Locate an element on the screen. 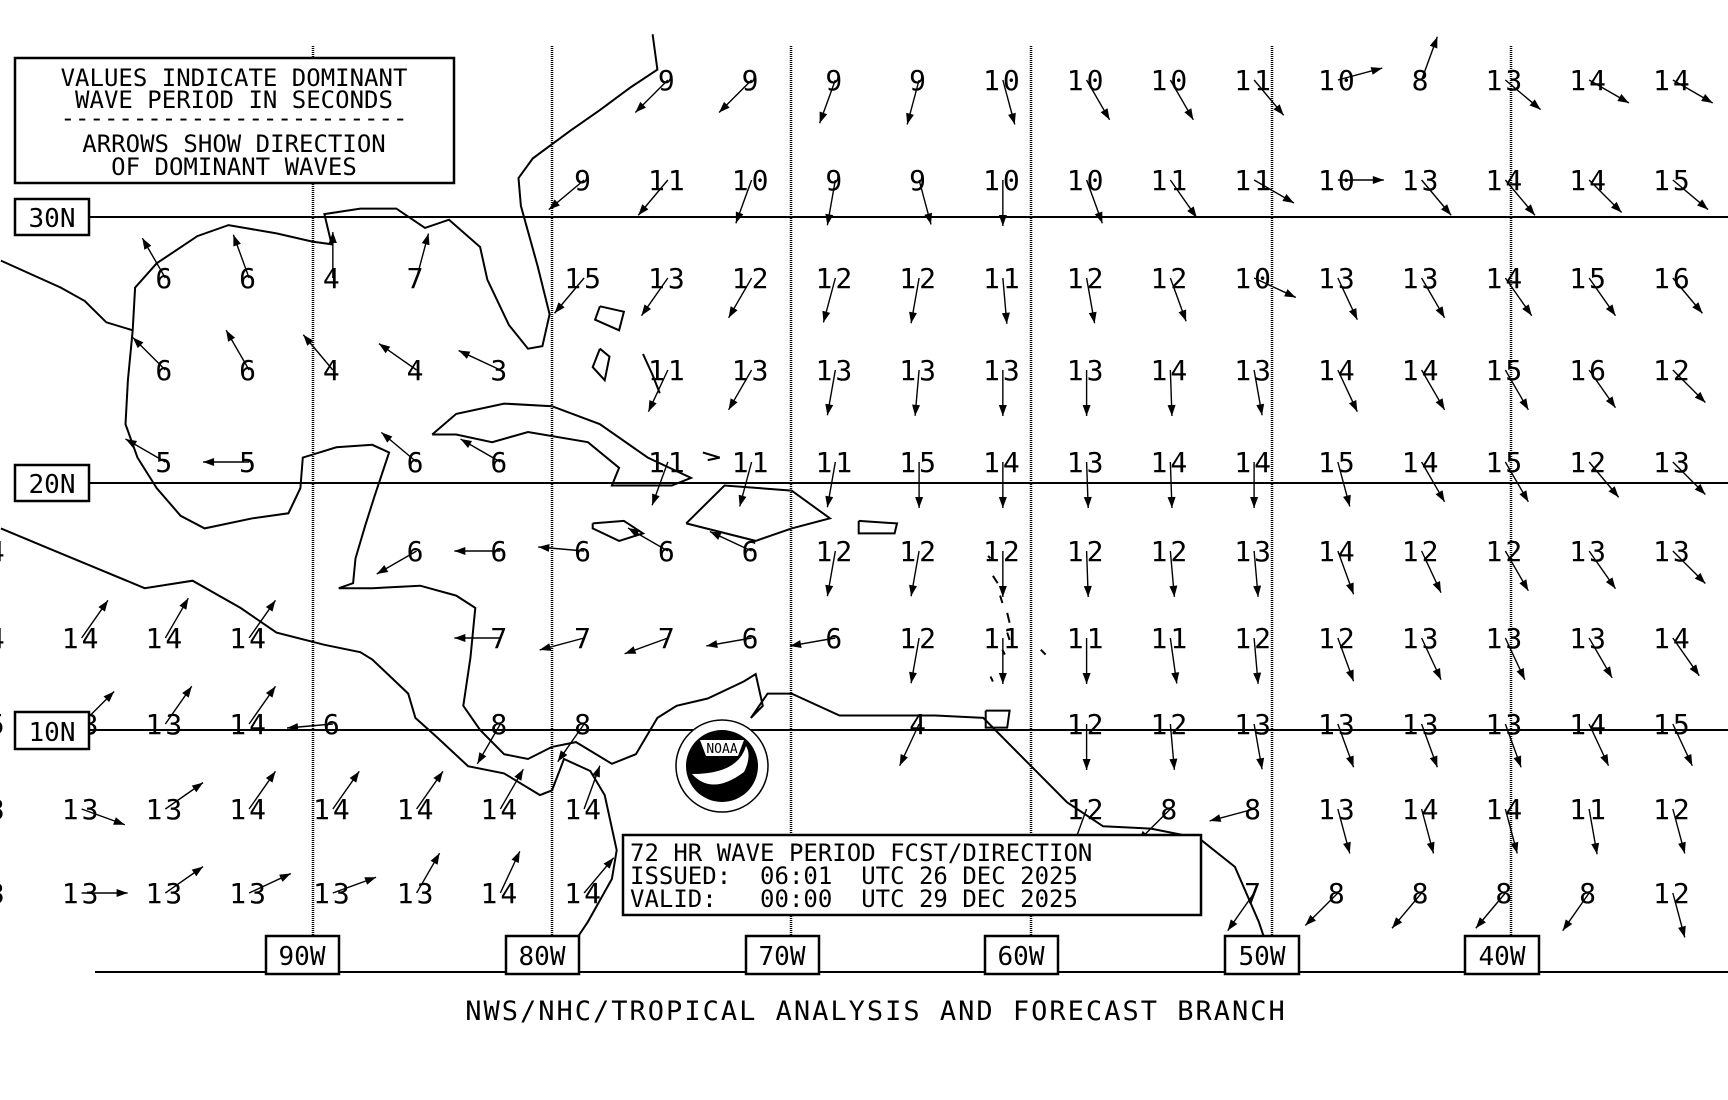 Image resolution: width=1728 pixels, height=1100 pixels. wave-cell: 11 is located at coordinates (1001, 293).